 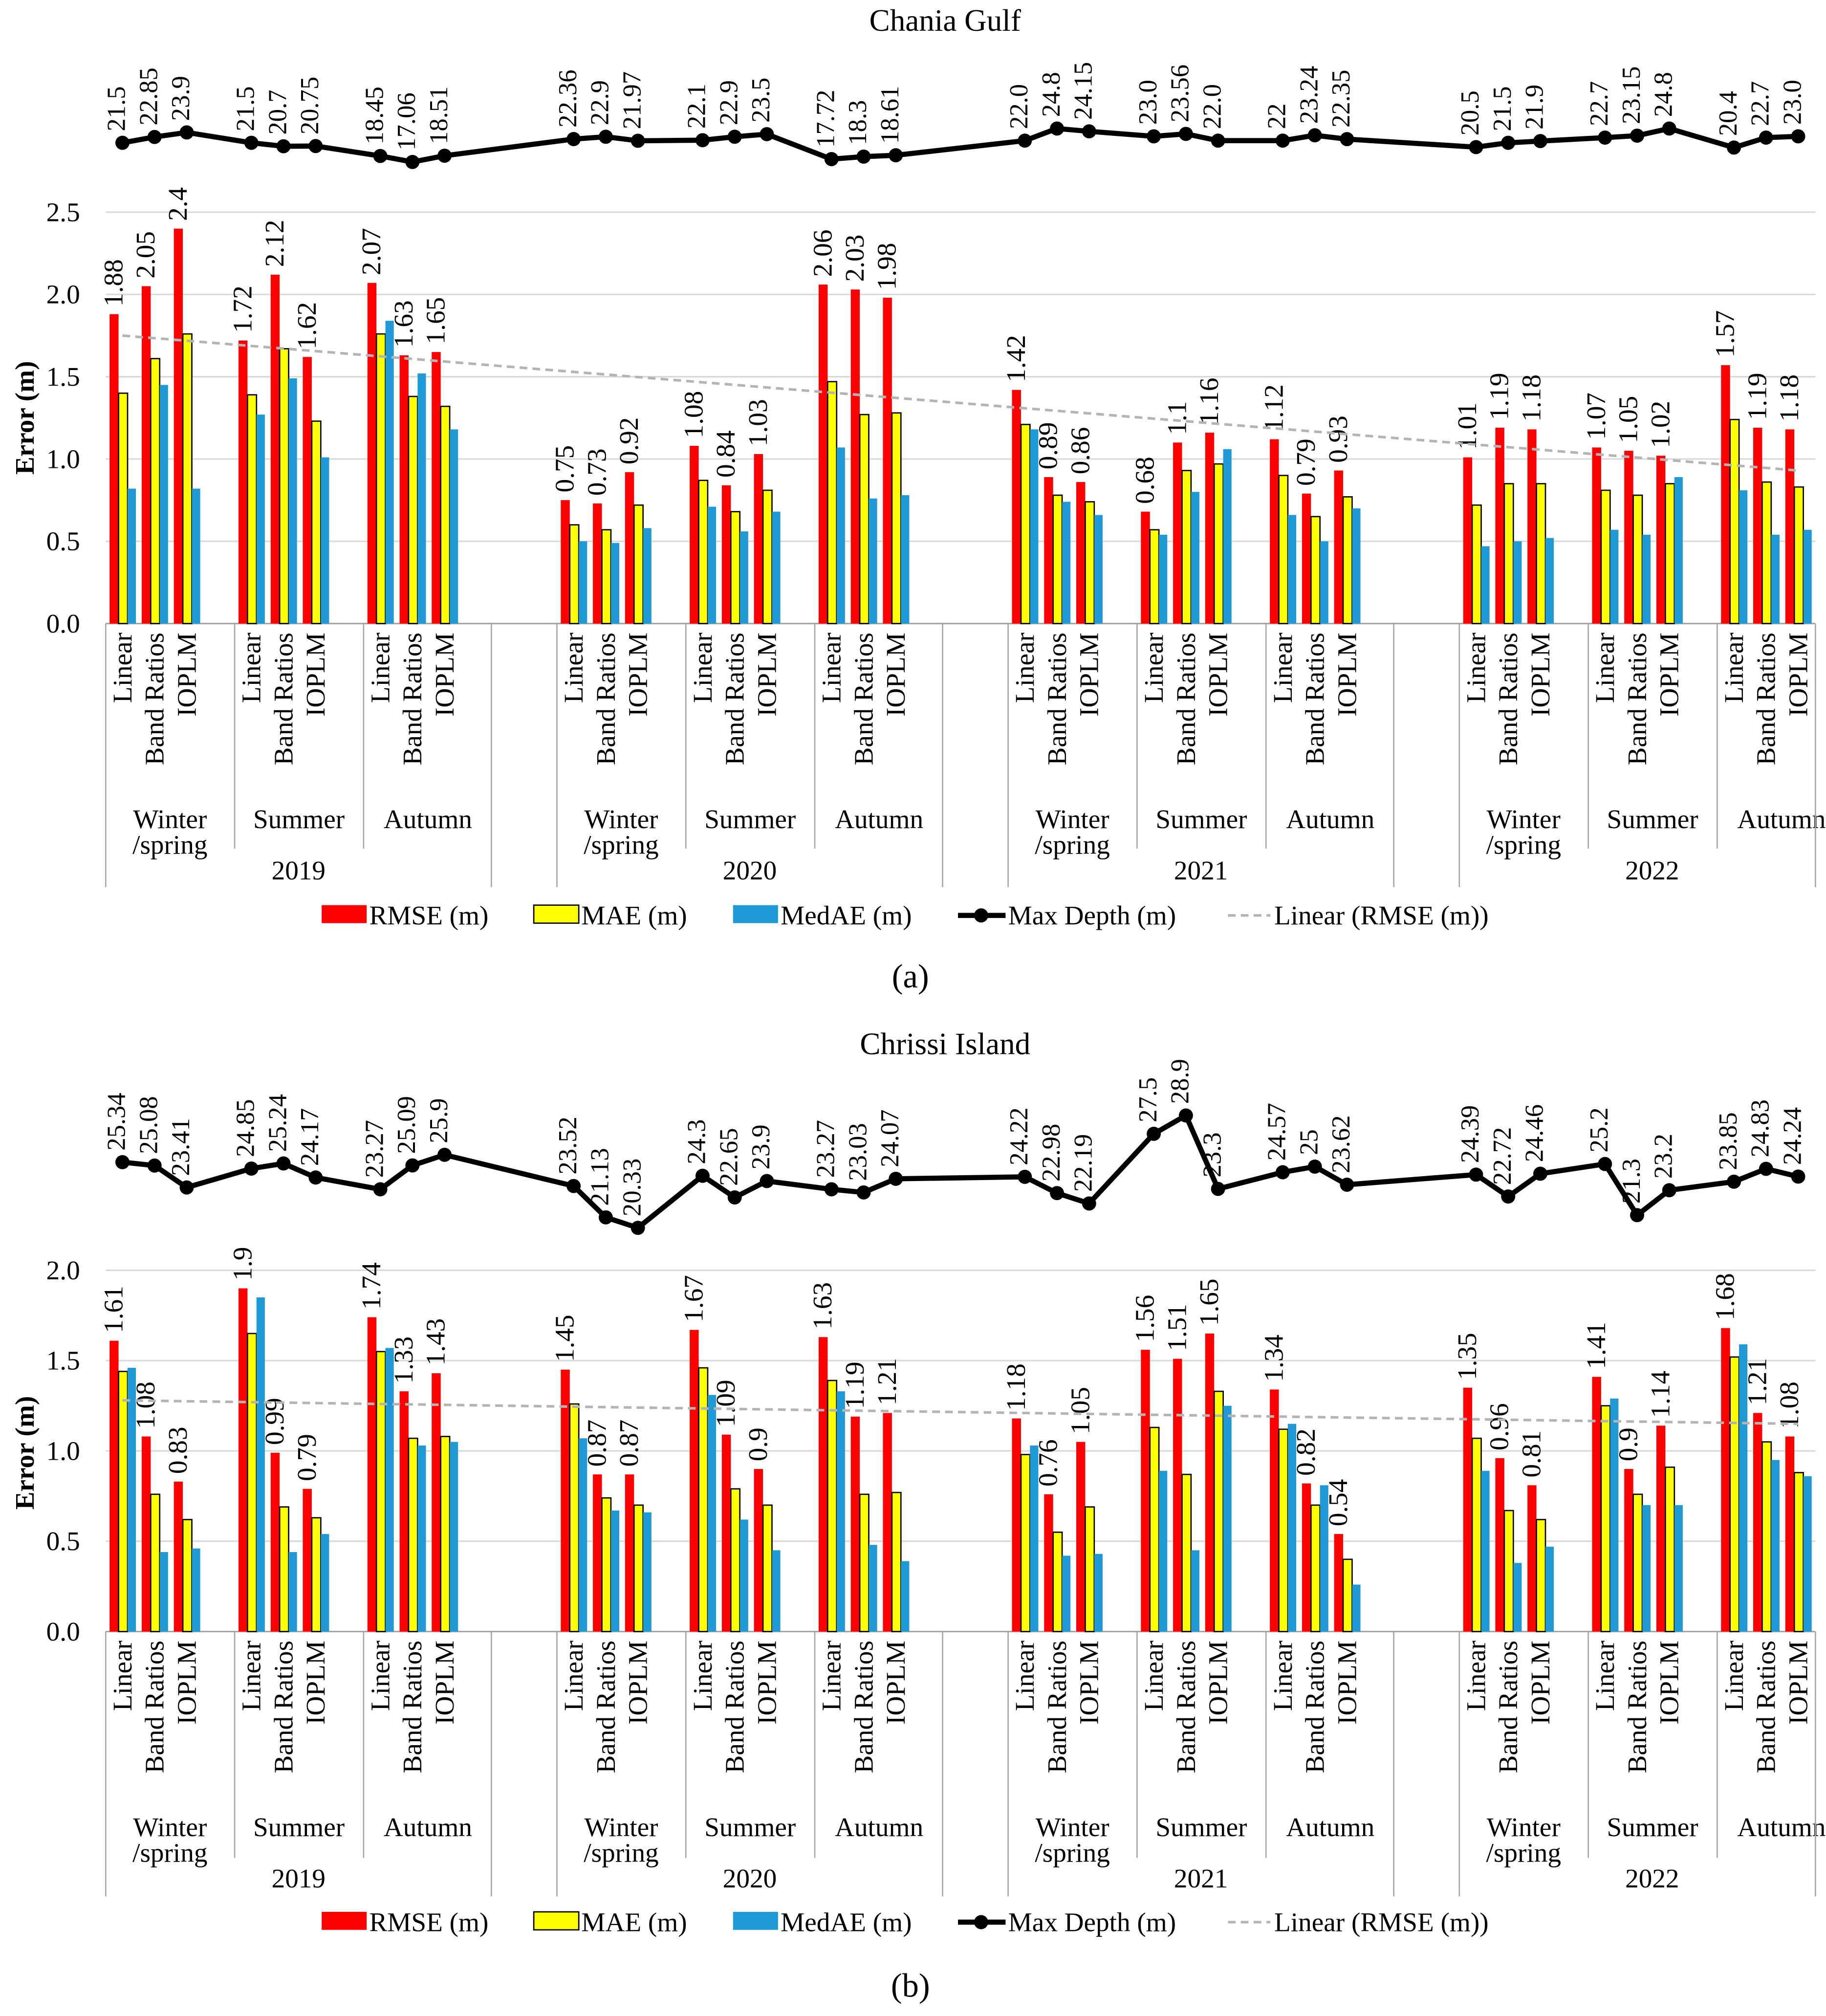 What do you see at coordinates (960, 403) in the screenshot?
I see `rmse-linear-trendline` at bounding box center [960, 403].